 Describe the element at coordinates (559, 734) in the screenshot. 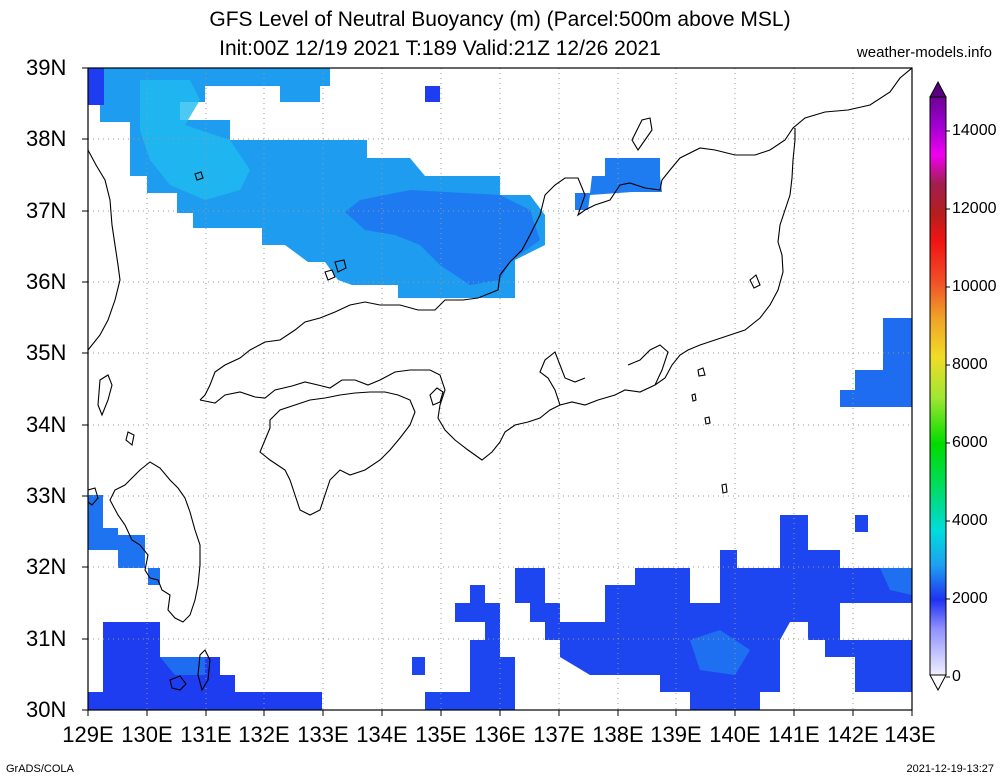

I see `lon-label: 137E` at that location.